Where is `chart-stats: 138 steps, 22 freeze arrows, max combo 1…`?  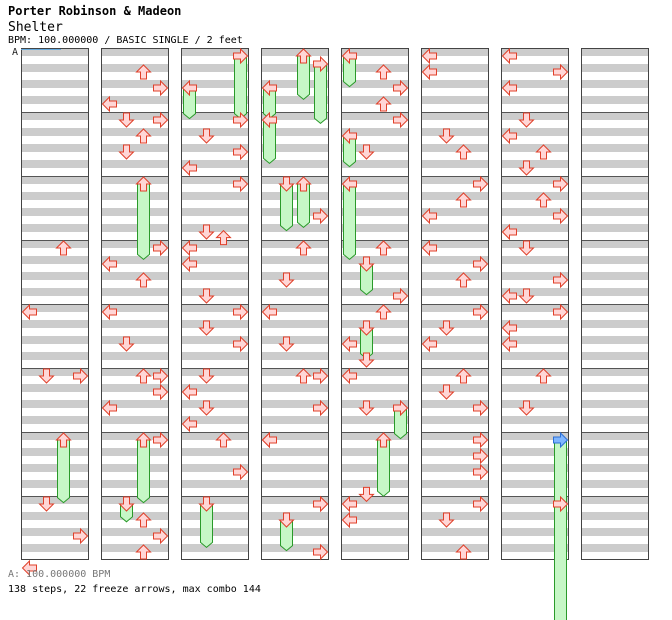
chart-stats: 138 steps, 22 freeze arrows, max combo 1… is located at coordinates (134, 589).